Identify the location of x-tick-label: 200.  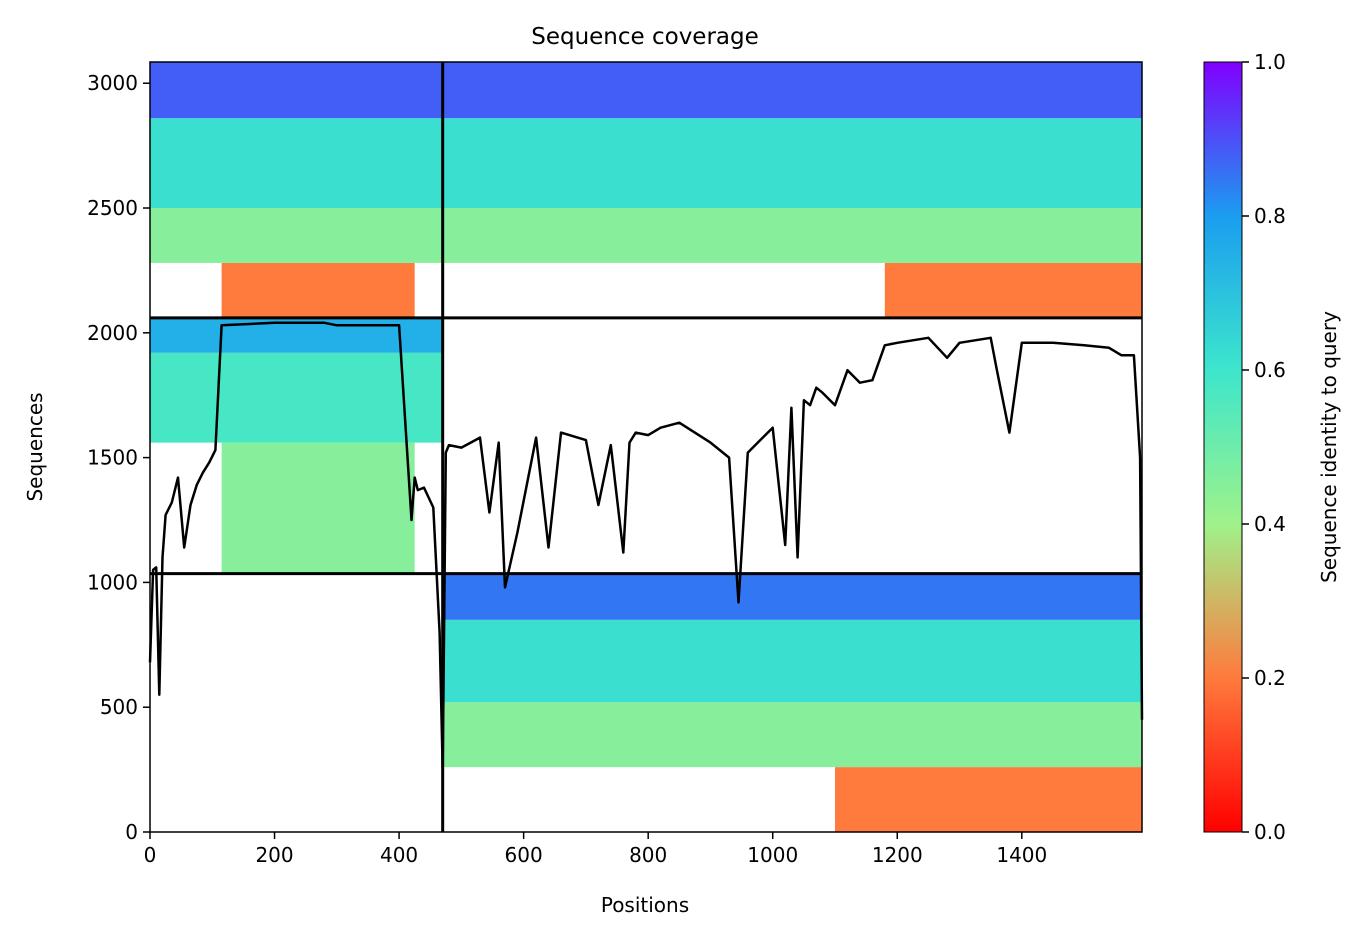
(274, 855).